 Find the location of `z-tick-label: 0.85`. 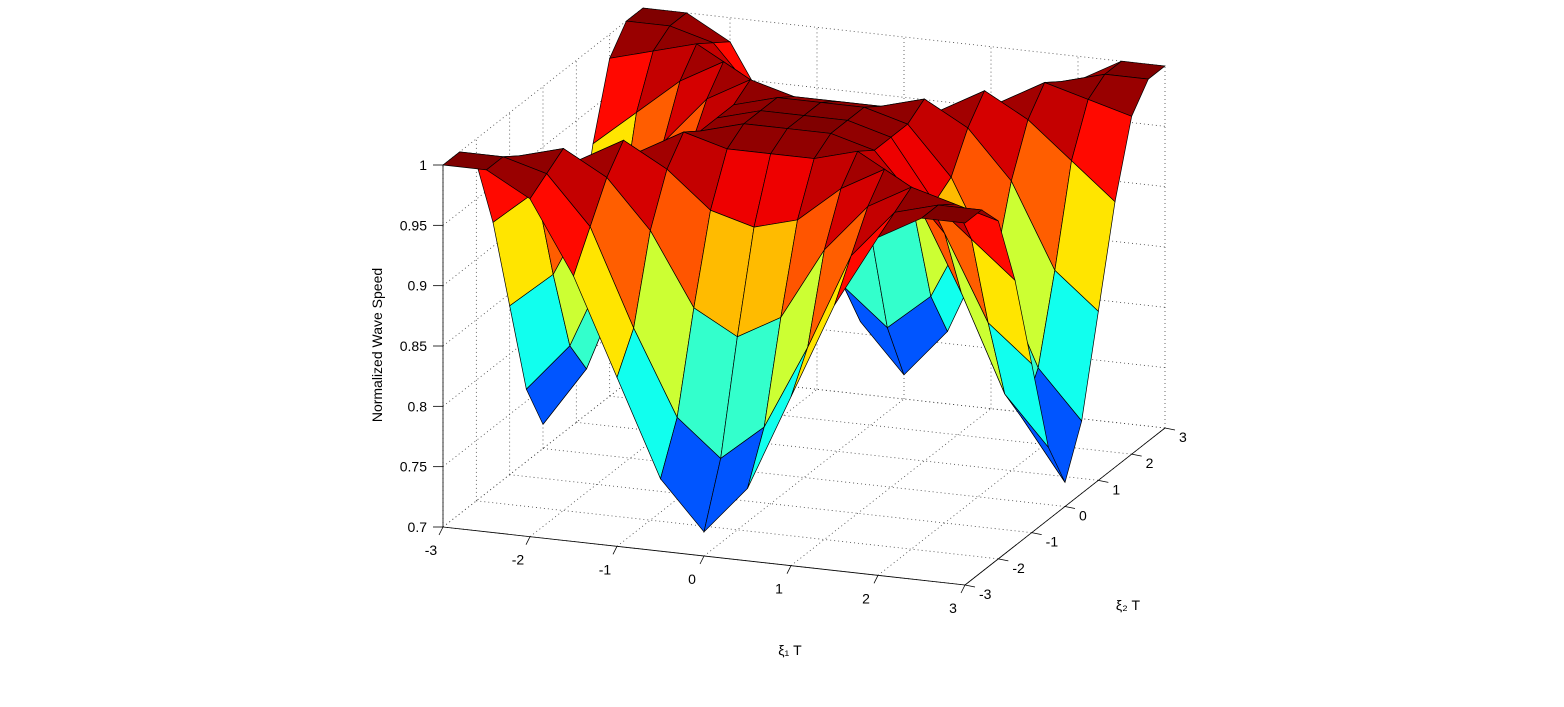

z-tick-label: 0.85 is located at coordinates (413, 346).